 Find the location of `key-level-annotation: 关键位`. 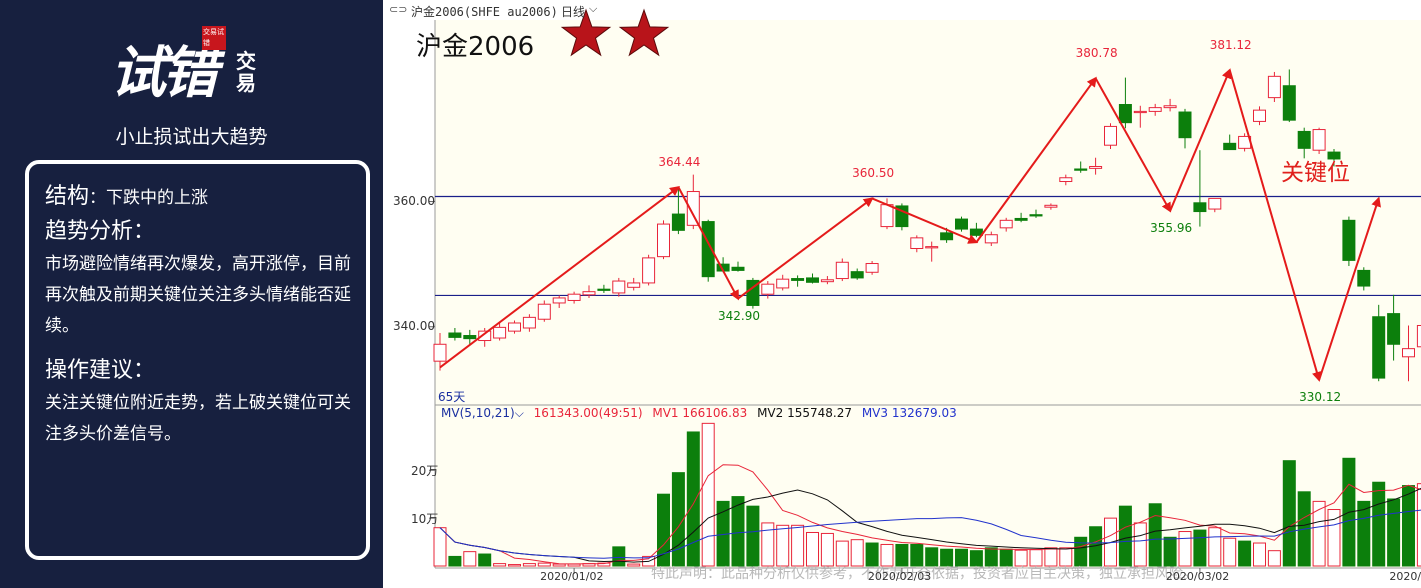

key-level-annotation: 关键位 is located at coordinates (1315, 173).